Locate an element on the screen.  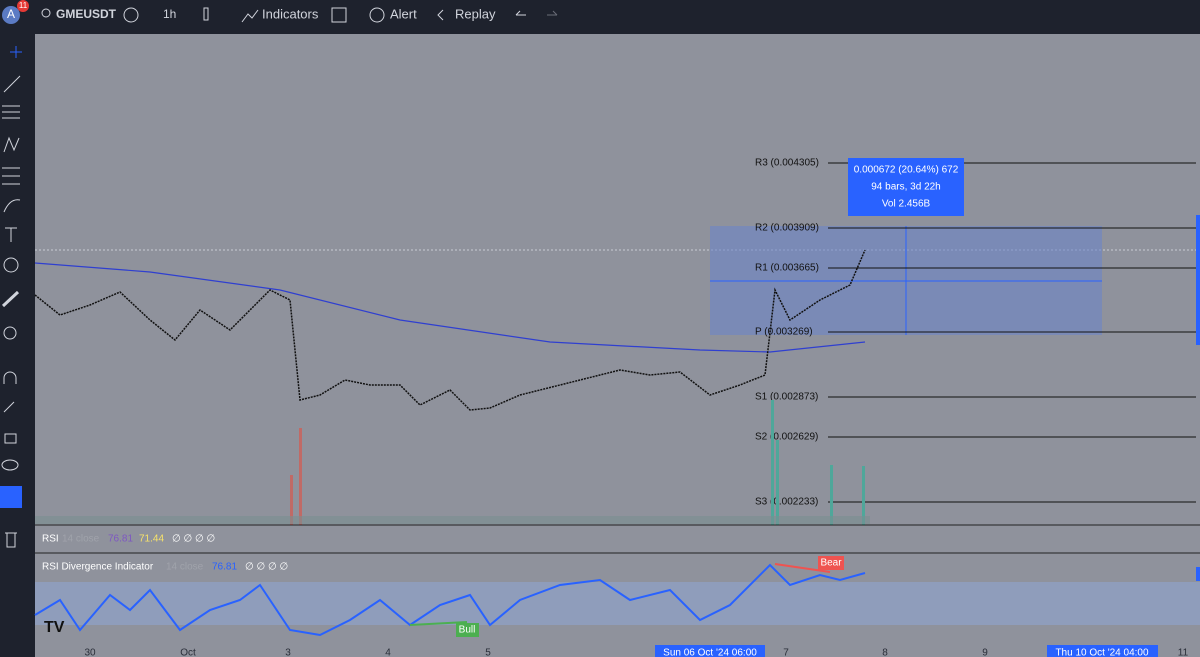
pivot-label: R2 (0.003909) is located at coordinates (787, 228).